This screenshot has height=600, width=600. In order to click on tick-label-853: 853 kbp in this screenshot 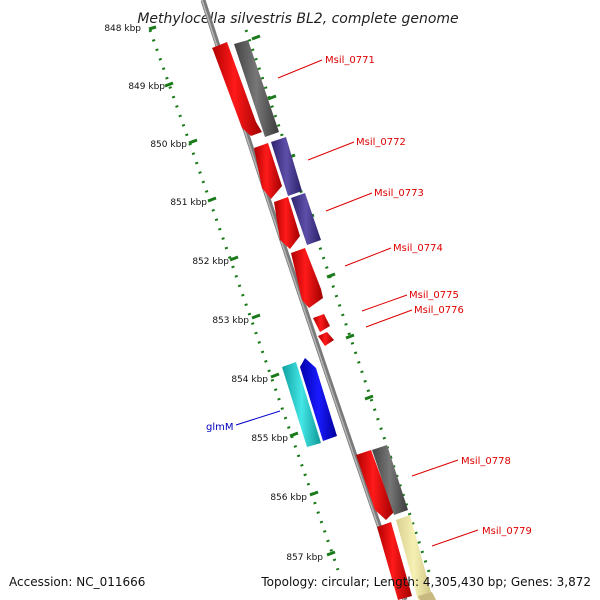, I will do `click(230, 321)`.